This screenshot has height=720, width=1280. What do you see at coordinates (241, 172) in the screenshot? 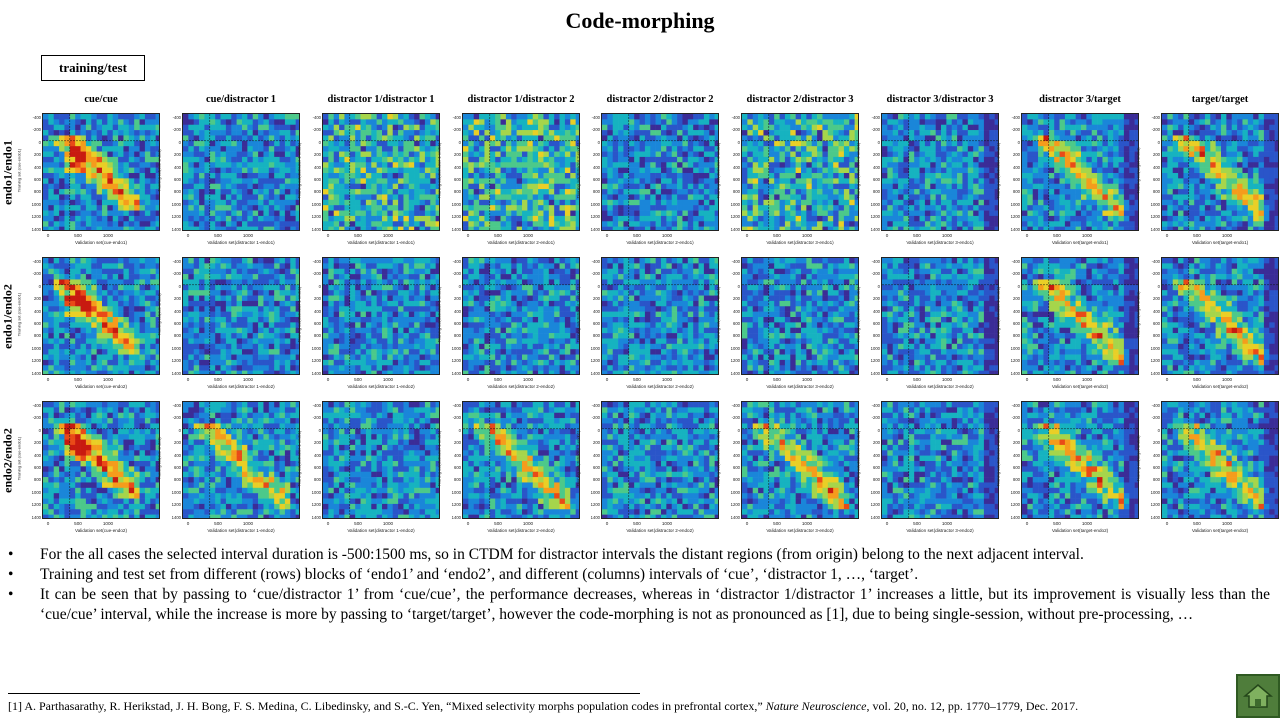
I see `heatmap-panel` at bounding box center [241, 172].